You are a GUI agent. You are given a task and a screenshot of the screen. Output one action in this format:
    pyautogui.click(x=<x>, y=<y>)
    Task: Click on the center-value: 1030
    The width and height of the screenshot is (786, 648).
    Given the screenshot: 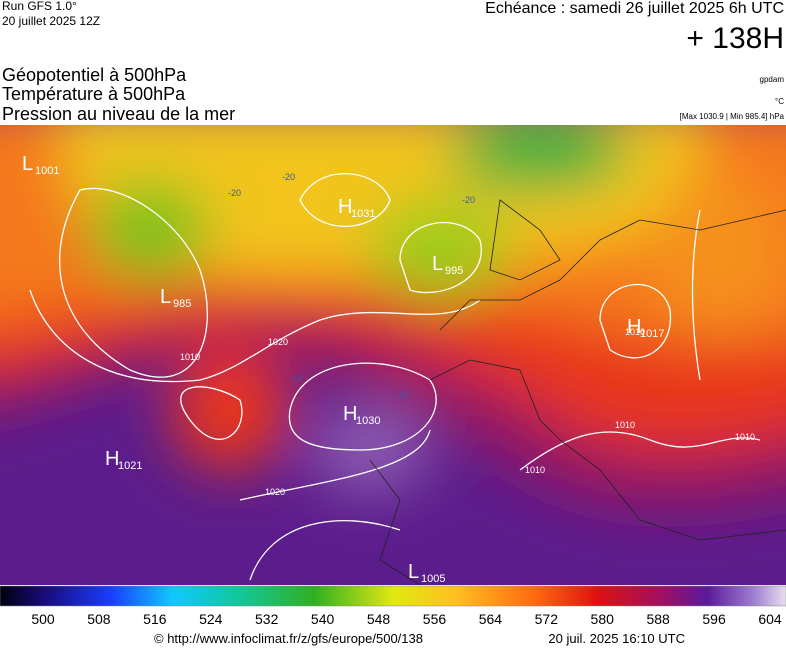 What is the action you would take?
    pyautogui.click(x=368, y=421)
    